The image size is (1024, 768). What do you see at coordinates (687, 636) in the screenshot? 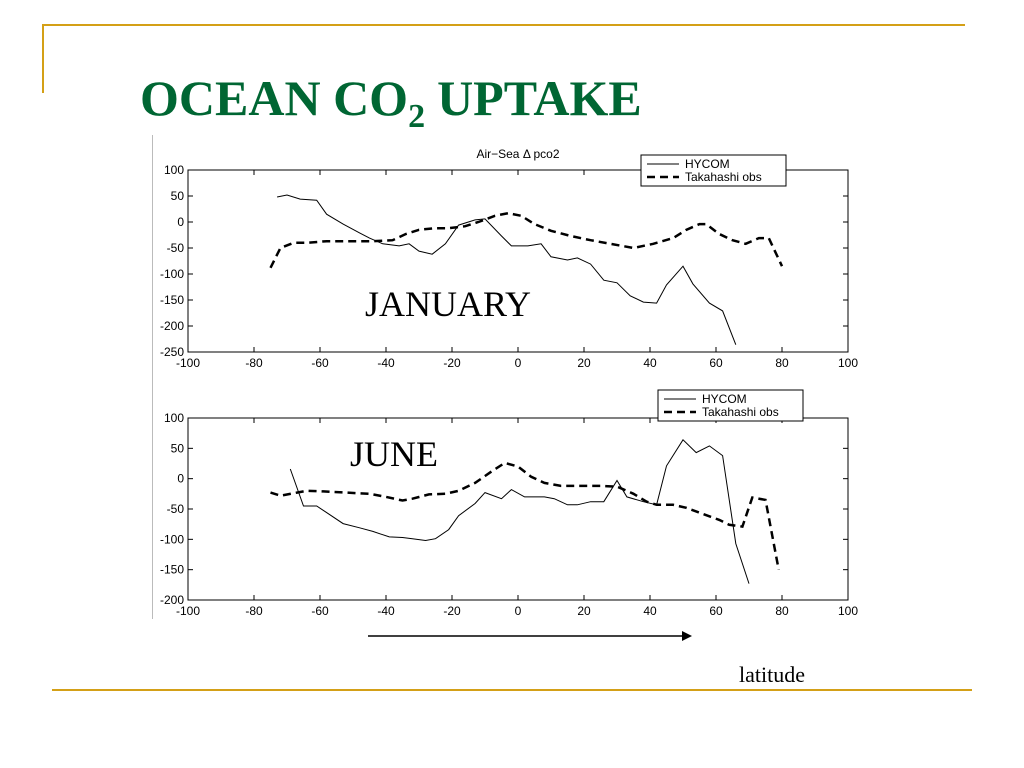
I see `arrow-head` at bounding box center [687, 636].